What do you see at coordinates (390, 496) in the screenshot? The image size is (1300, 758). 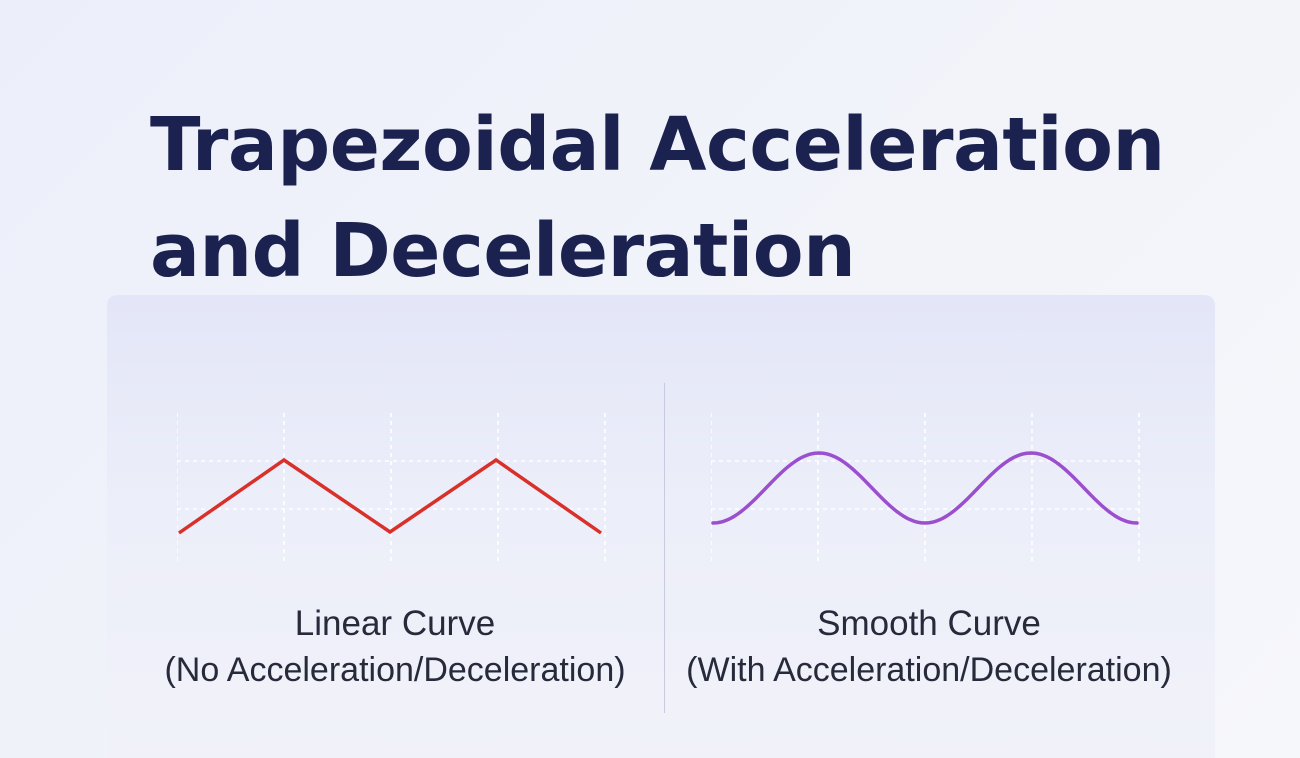 I see `linear-curve-line` at bounding box center [390, 496].